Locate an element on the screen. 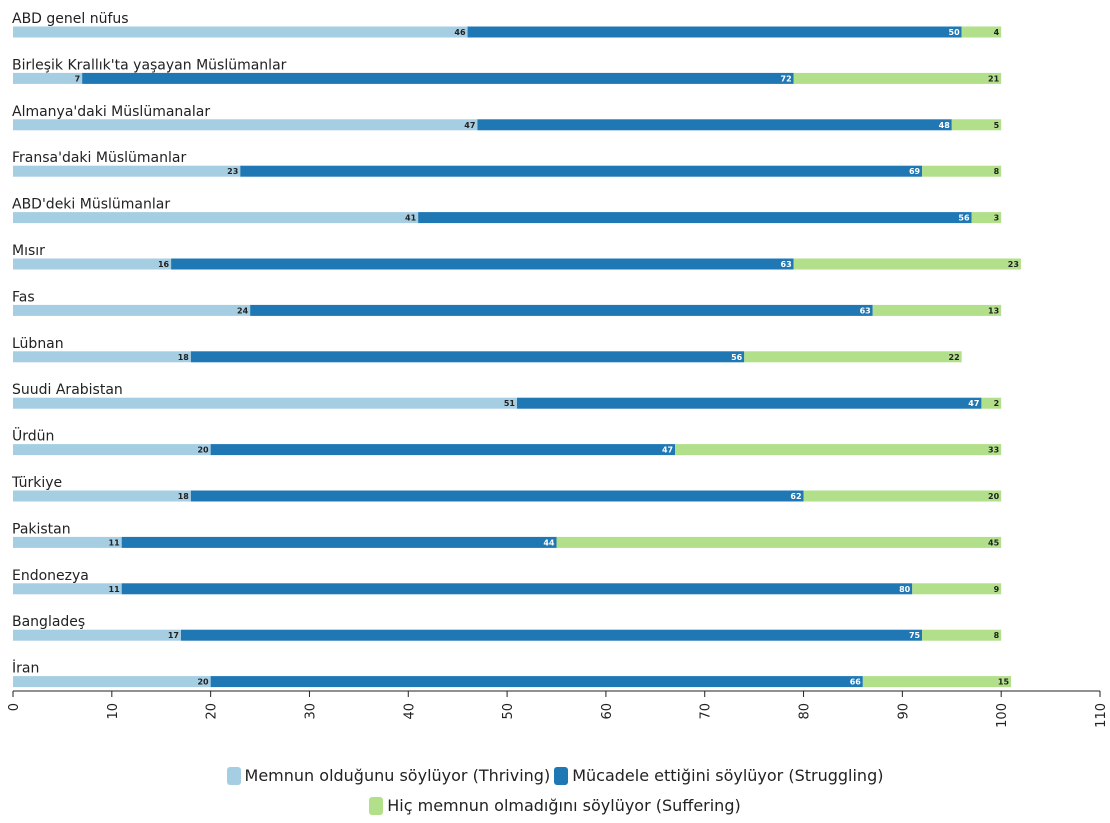  data-label: 18 is located at coordinates (184, 496).